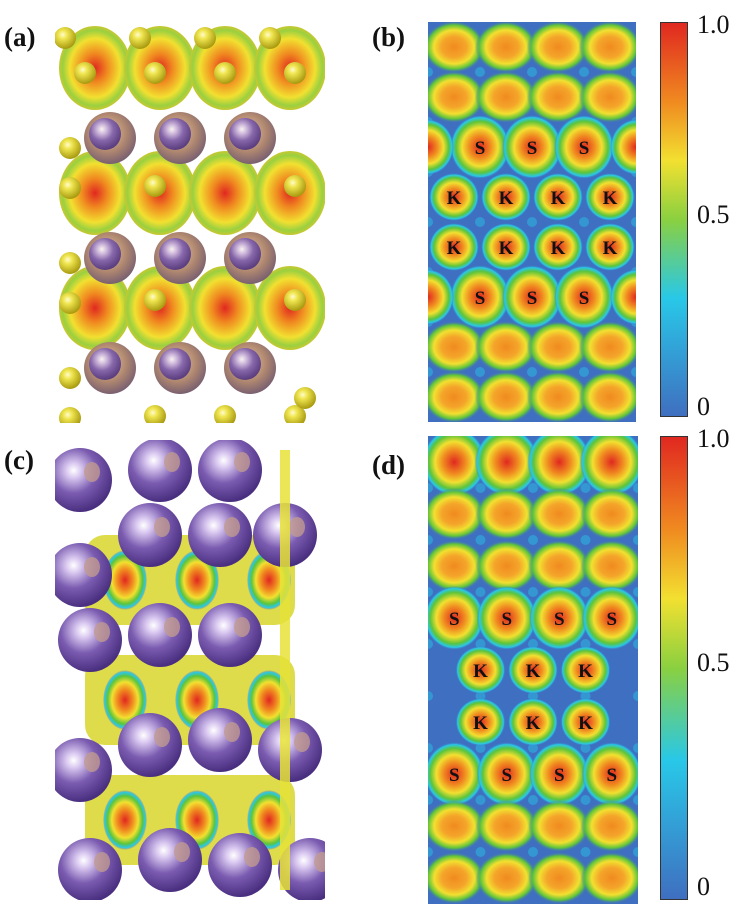  I want to click on elf-basin-big, so click(506, 466).